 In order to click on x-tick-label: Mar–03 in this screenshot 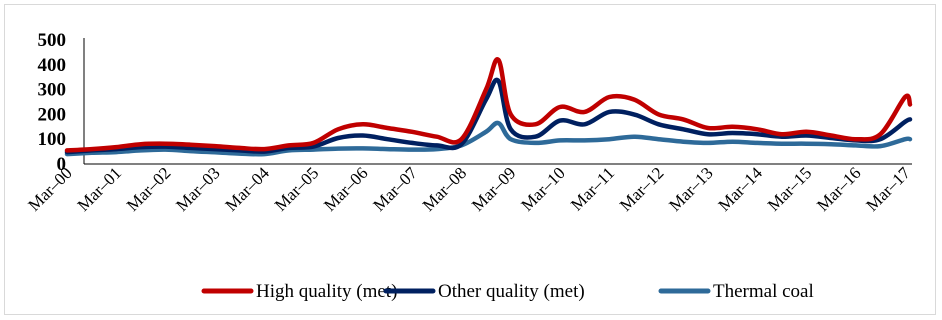, I will do `click(197, 188)`.